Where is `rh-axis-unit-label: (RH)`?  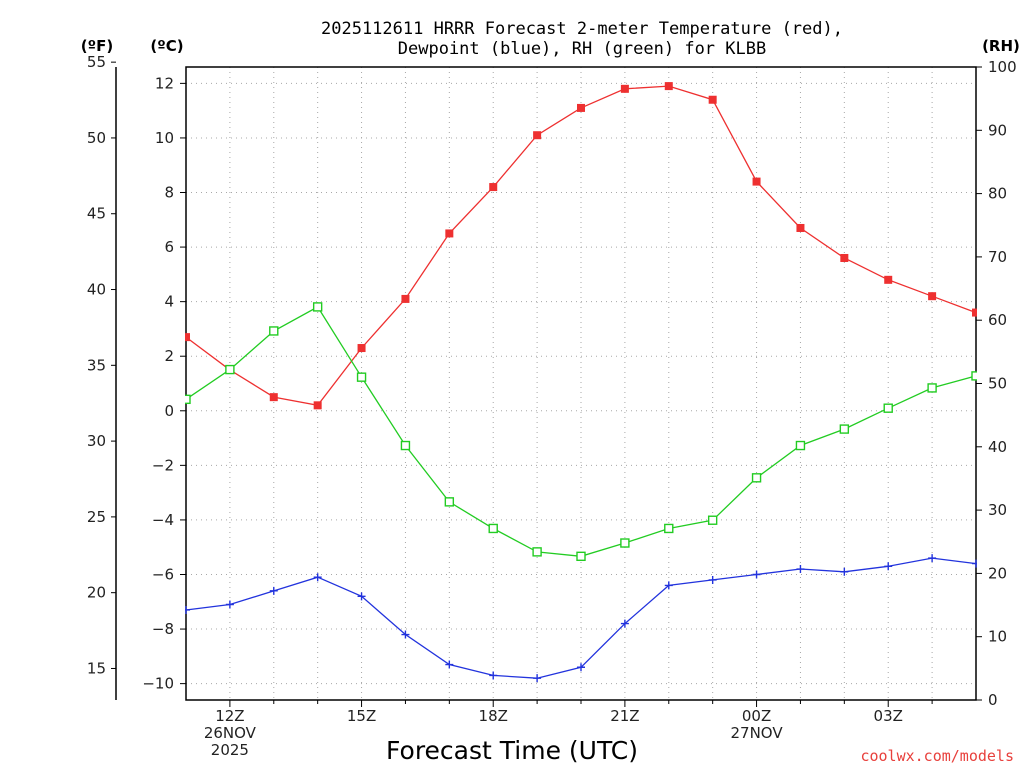 rh-axis-unit-label: (RH) is located at coordinates (1001, 46).